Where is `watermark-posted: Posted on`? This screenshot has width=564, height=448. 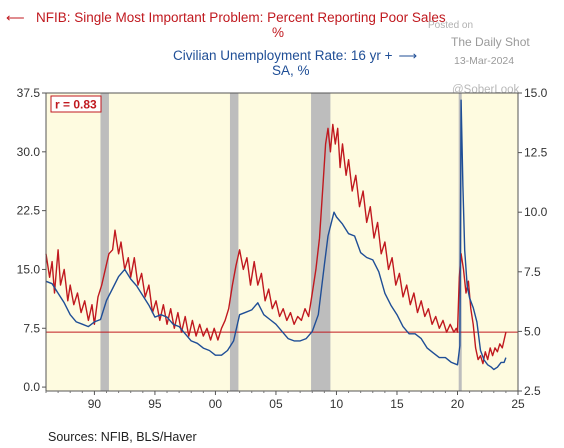 watermark-posted: Posted on is located at coordinates (451, 25).